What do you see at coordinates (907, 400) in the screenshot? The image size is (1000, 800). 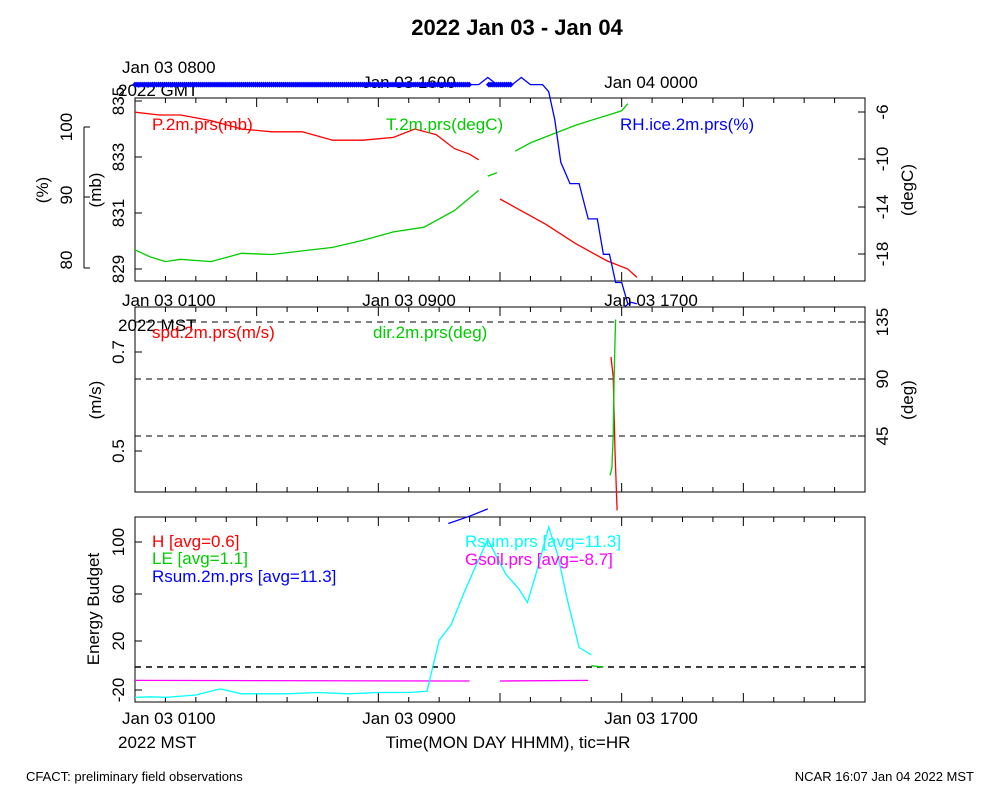 I see `direction-axis-label: (deg)` at bounding box center [907, 400].